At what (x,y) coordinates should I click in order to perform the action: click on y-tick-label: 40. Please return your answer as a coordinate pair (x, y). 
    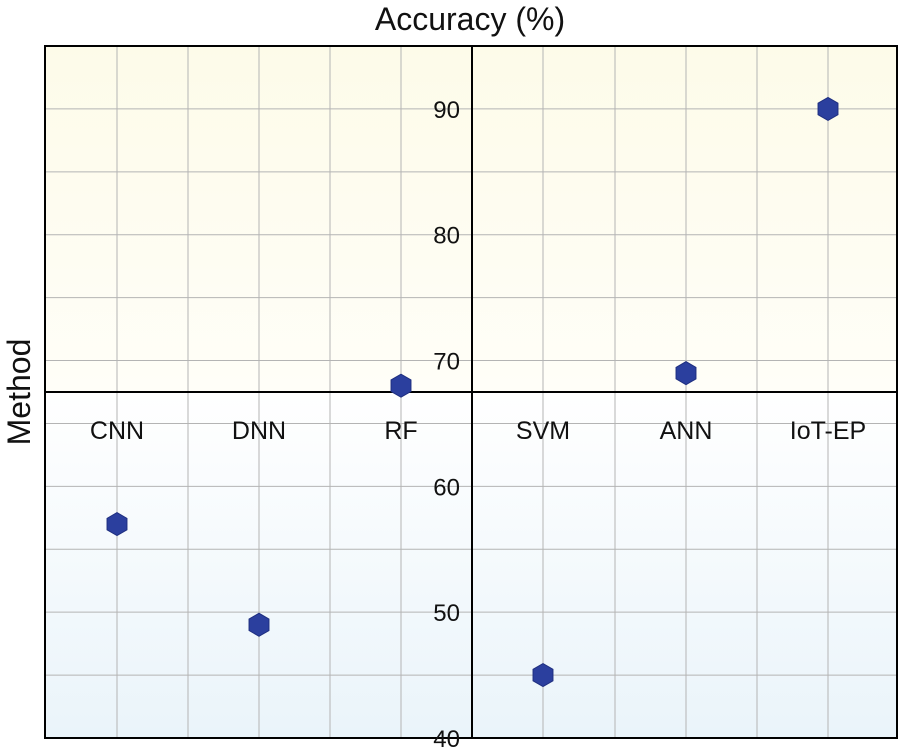
    Looking at the image, I should click on (446, 737).